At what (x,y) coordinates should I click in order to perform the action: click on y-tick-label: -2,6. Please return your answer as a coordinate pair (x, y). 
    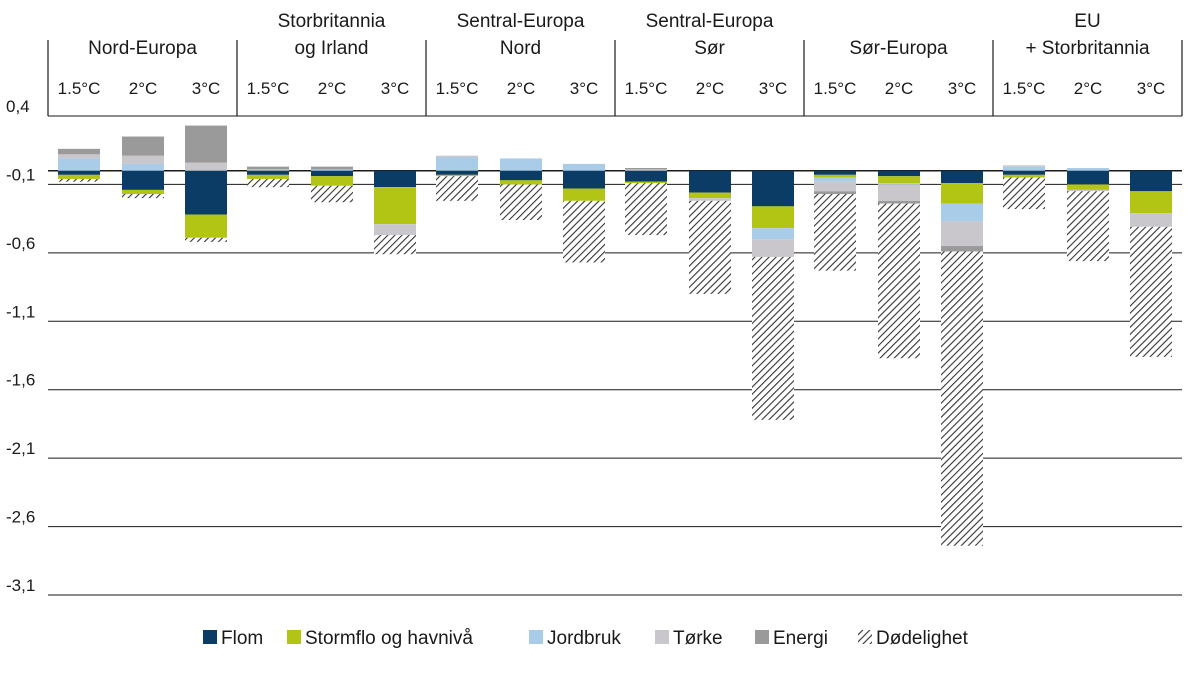
    Looking at the image, I should click on (20, 517).